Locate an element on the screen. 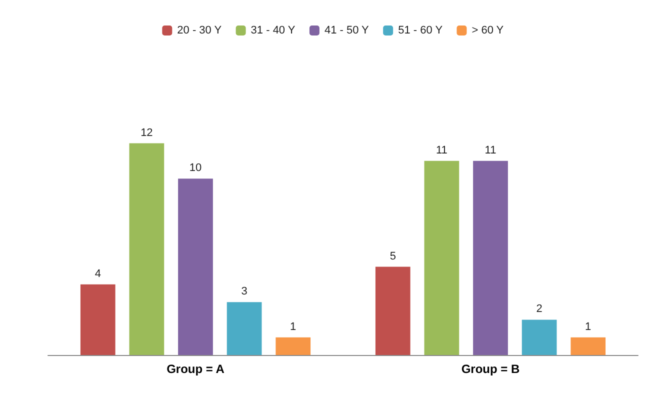 This screenshot has height=405, width=668. data-label: 12 is located at coordinates (146, 132).